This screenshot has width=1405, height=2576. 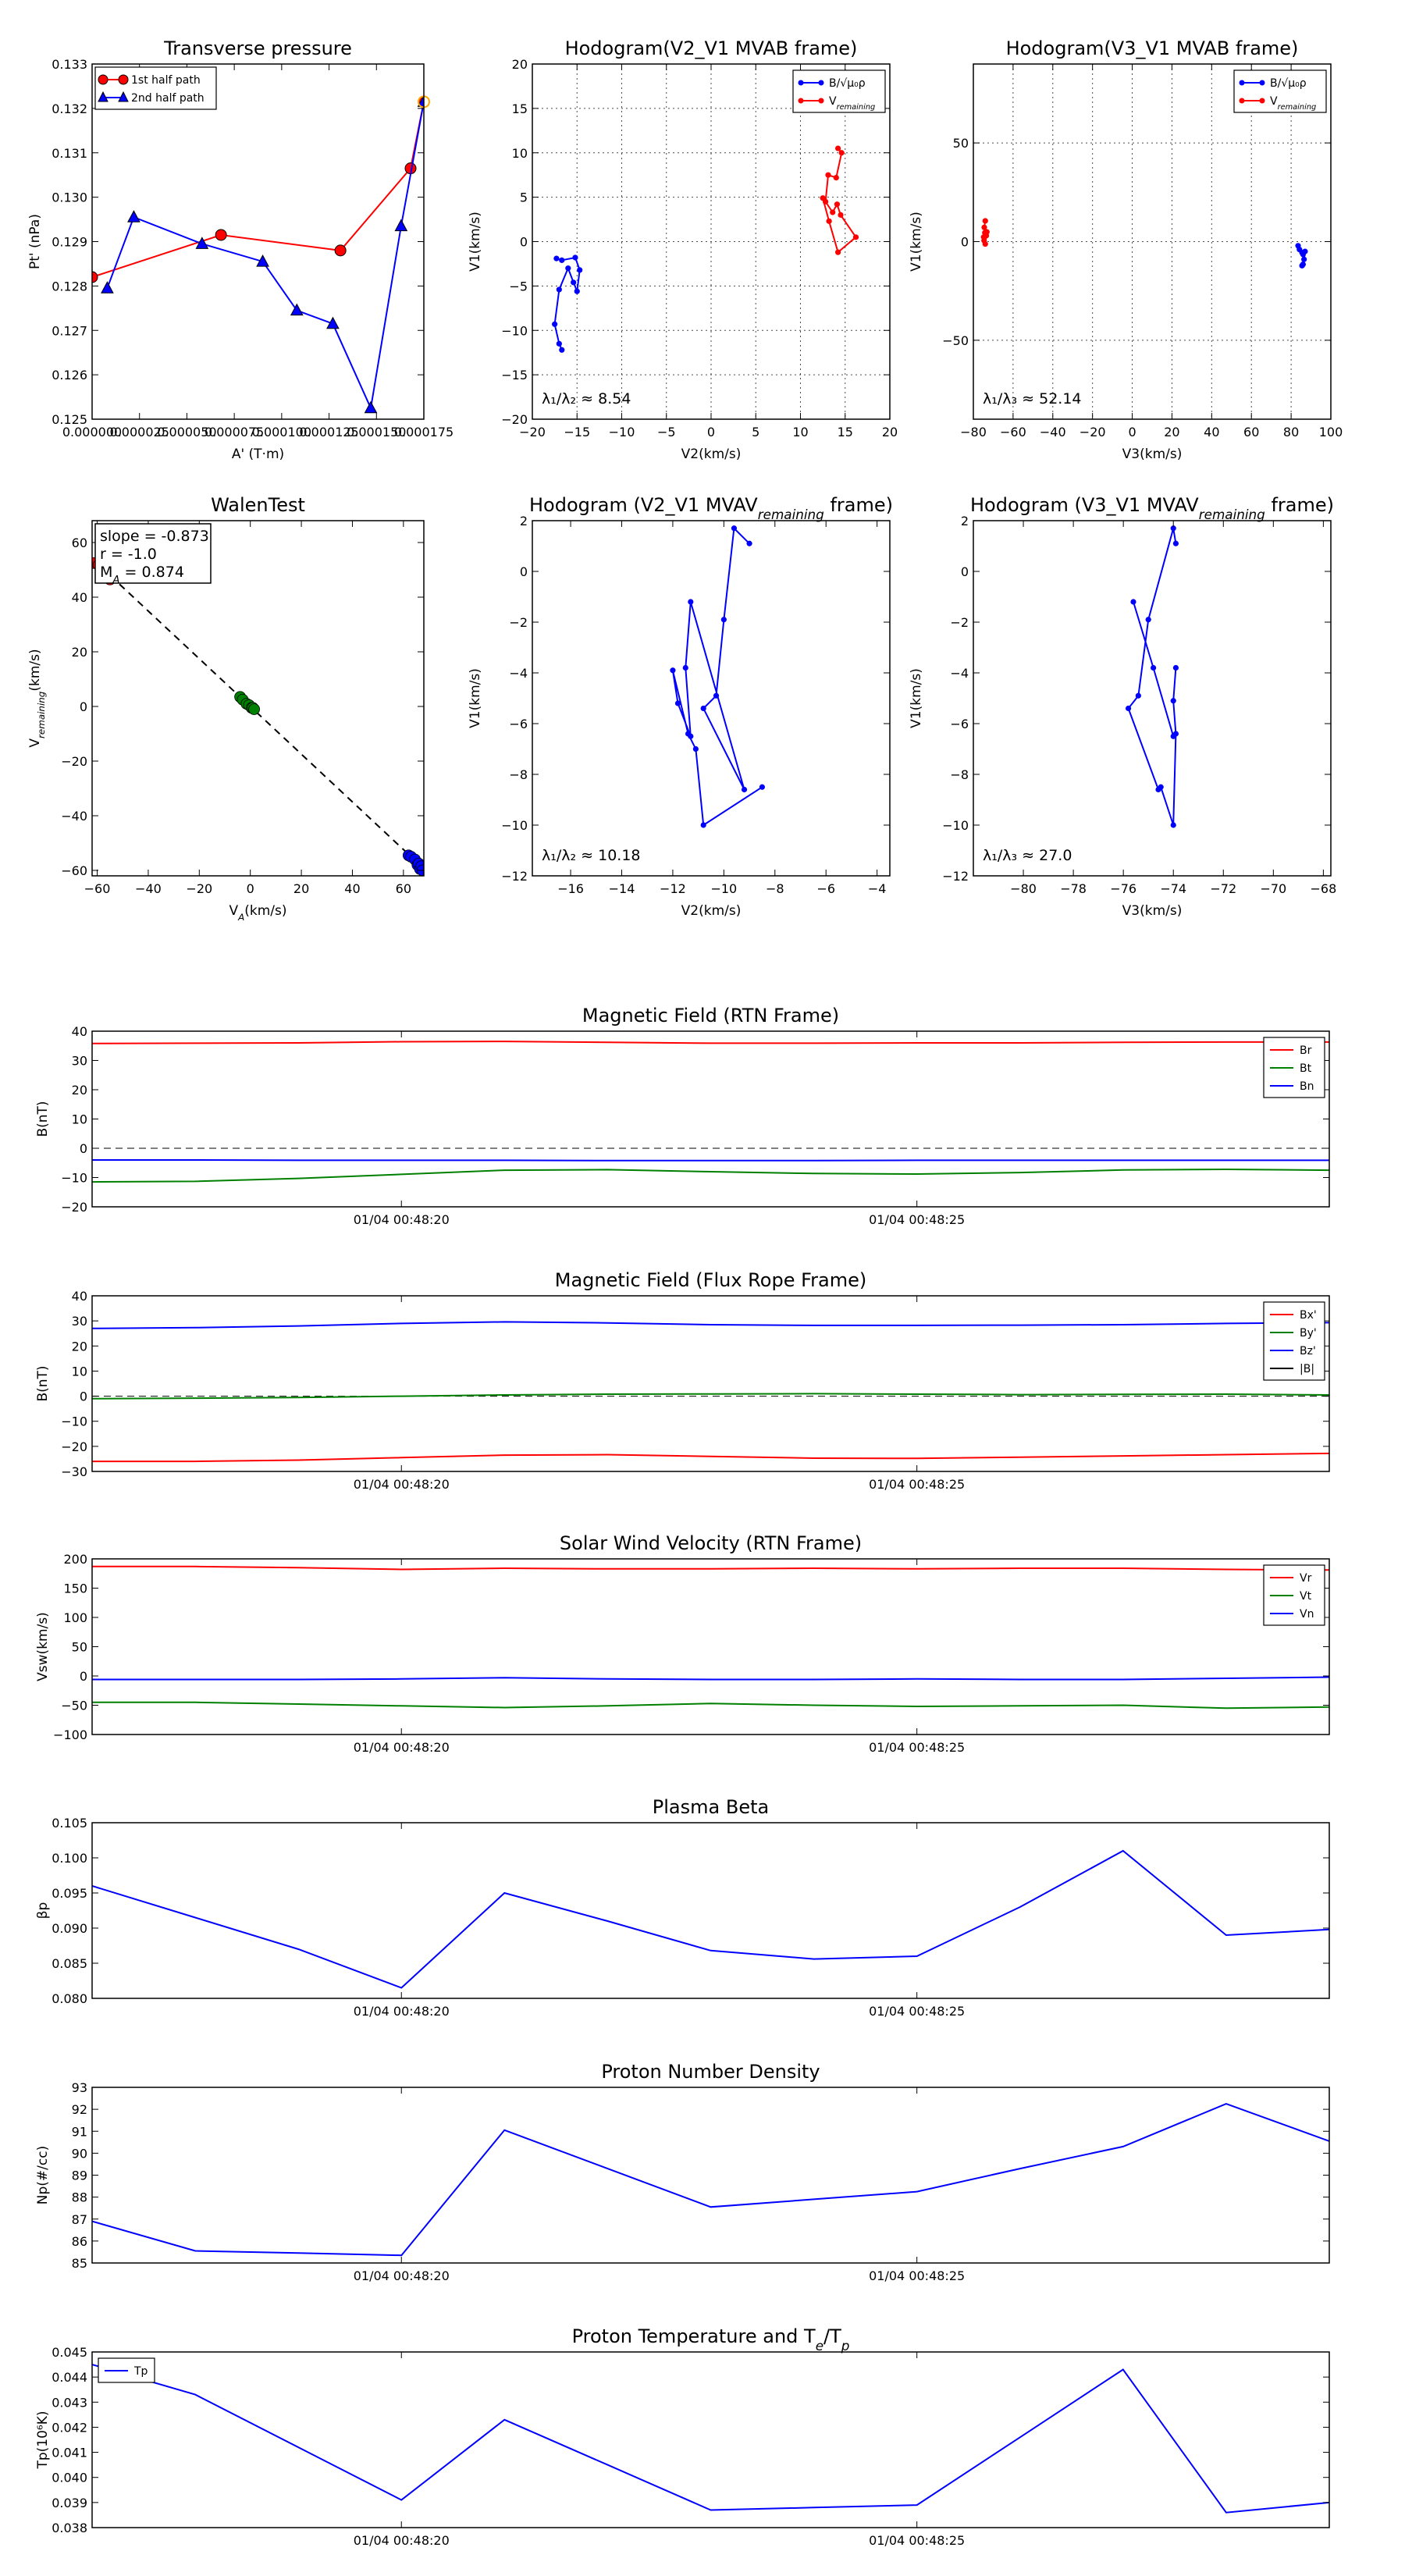 What do you see at coordinates (74, 817) in the screenshot?
I see `y-tick-label: −40` at bounding box center [74, 817].